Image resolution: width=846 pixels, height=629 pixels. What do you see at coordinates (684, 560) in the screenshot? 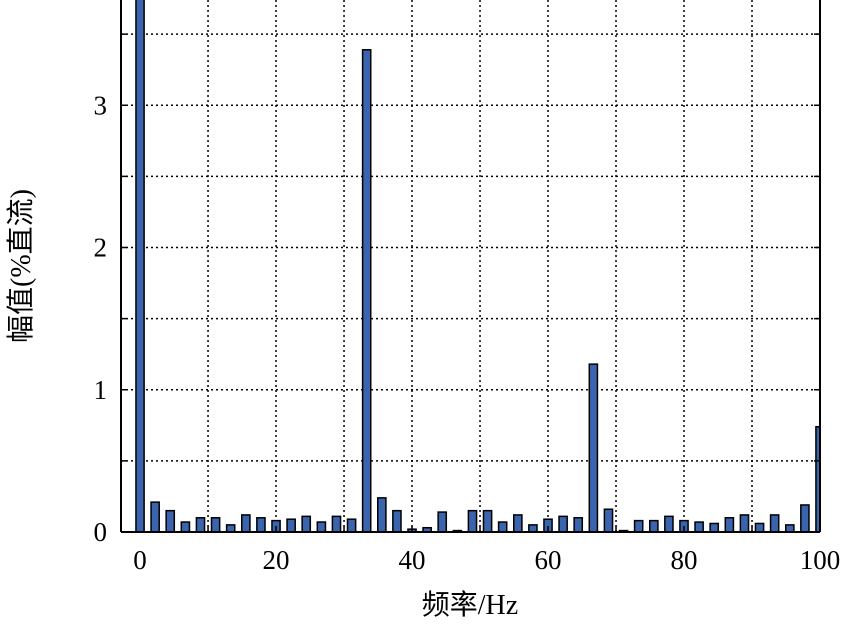
I see `x-tick-label: 80` at bounding box center [684, 560].